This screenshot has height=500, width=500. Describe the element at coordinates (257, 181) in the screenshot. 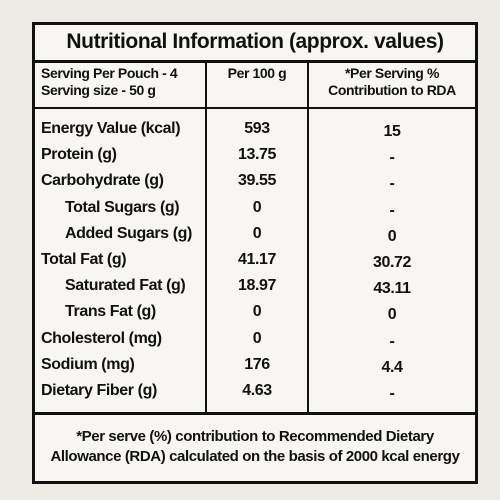

I see `per-100g: 39.55` at that location.